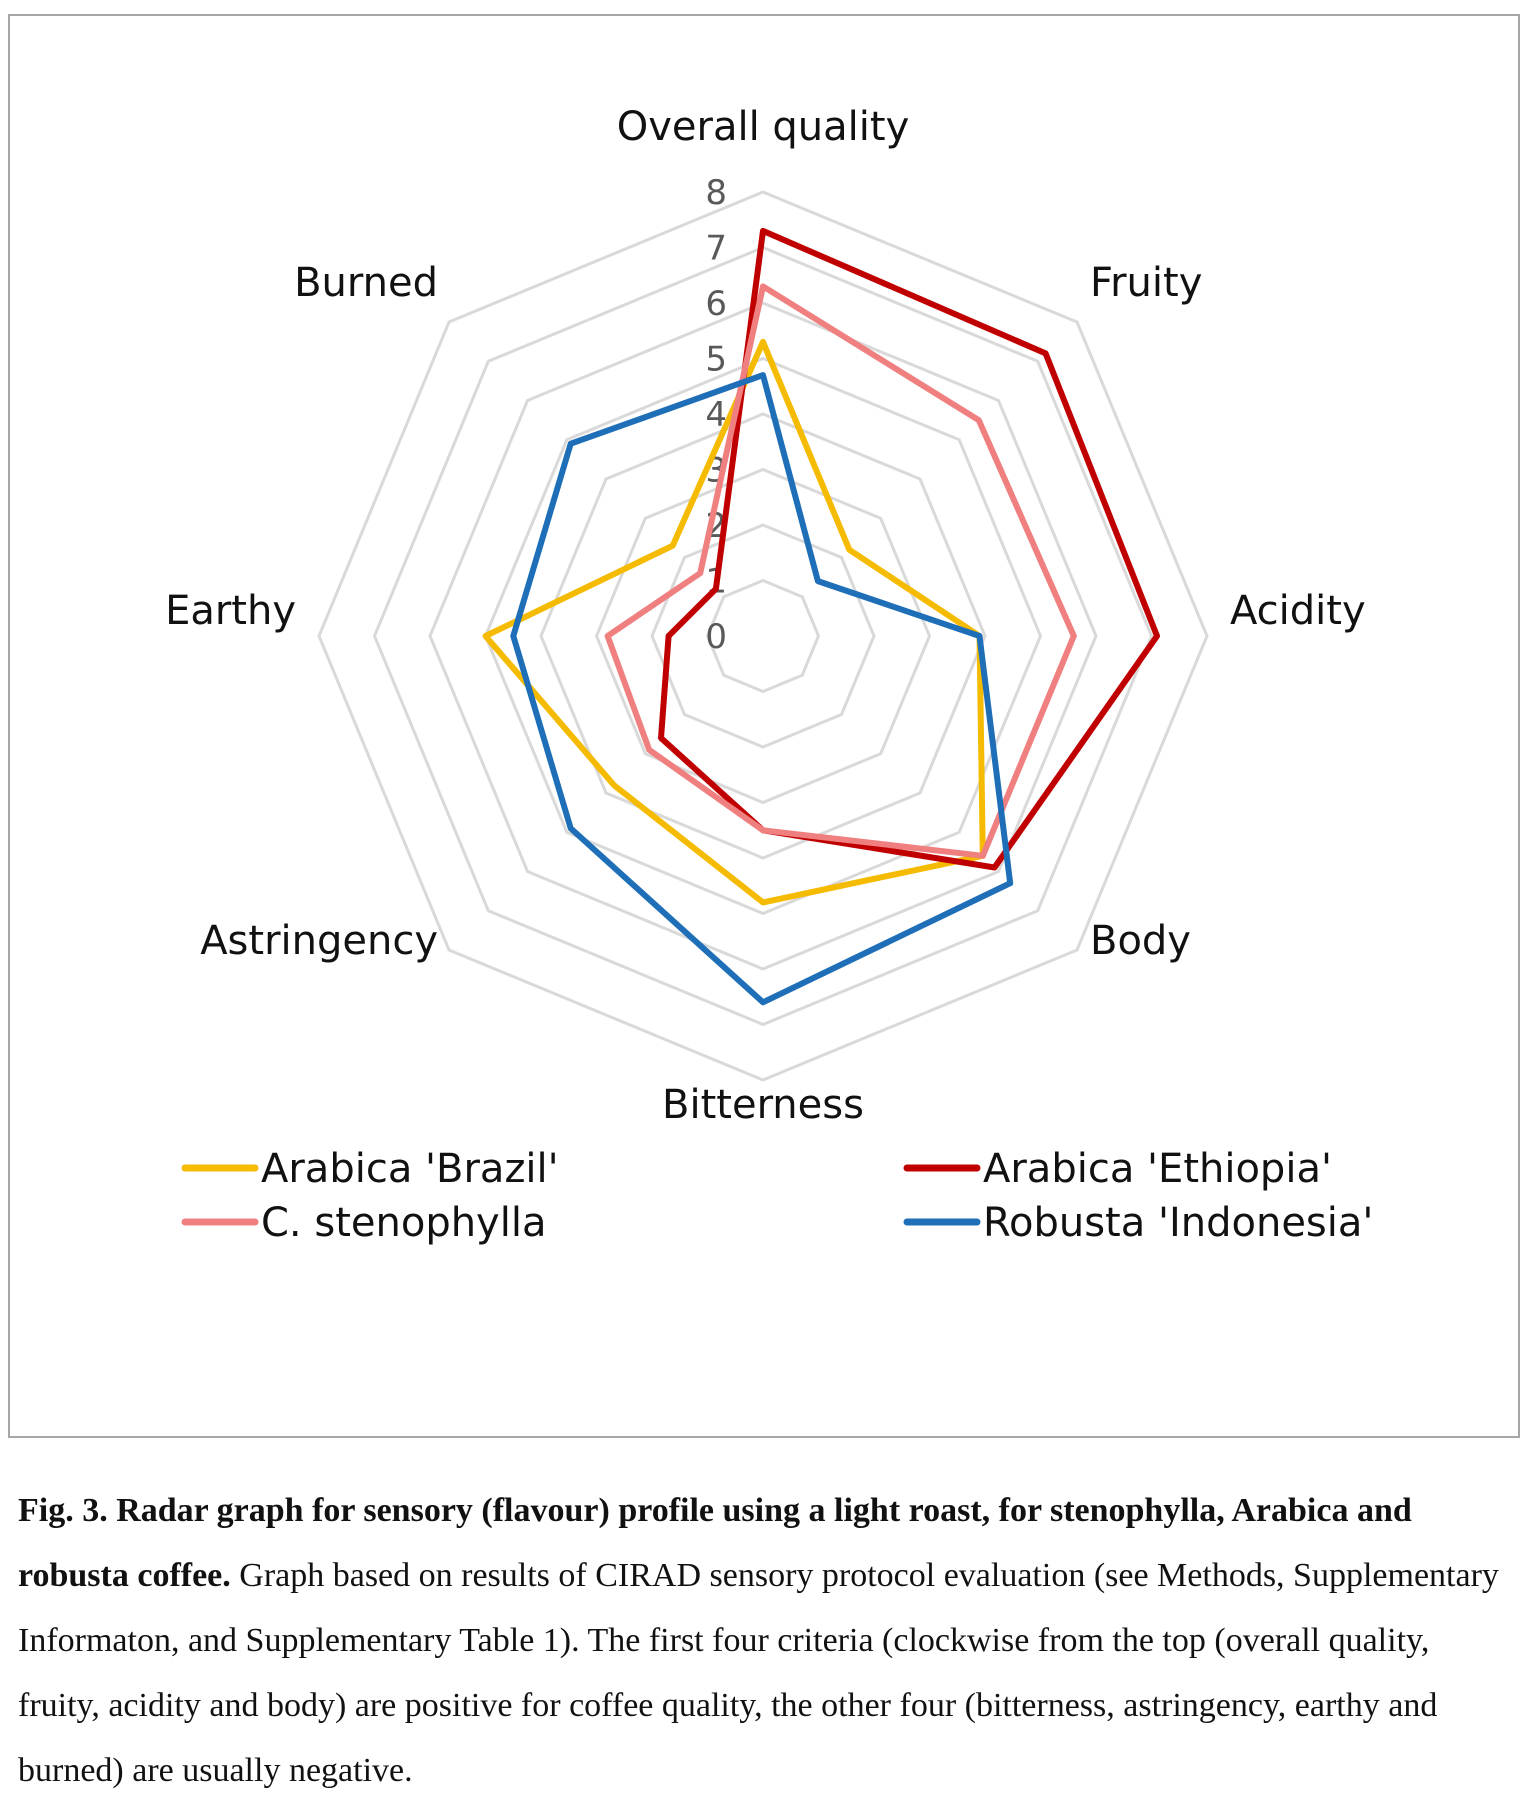 This screenshot has height=1806, width=1530. What do you see at coordinates (763, 127) in the screenshot?
I see `axis-label: Overall quality` at bounding box center [763, 127].